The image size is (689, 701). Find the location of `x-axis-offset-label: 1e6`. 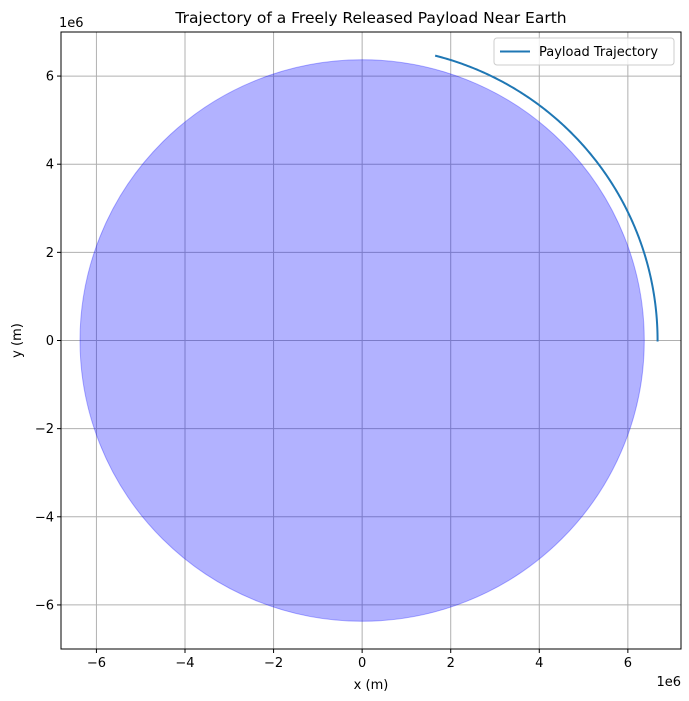

x-axis-offset-label: 1e6 is located at coordinates (668, 682).